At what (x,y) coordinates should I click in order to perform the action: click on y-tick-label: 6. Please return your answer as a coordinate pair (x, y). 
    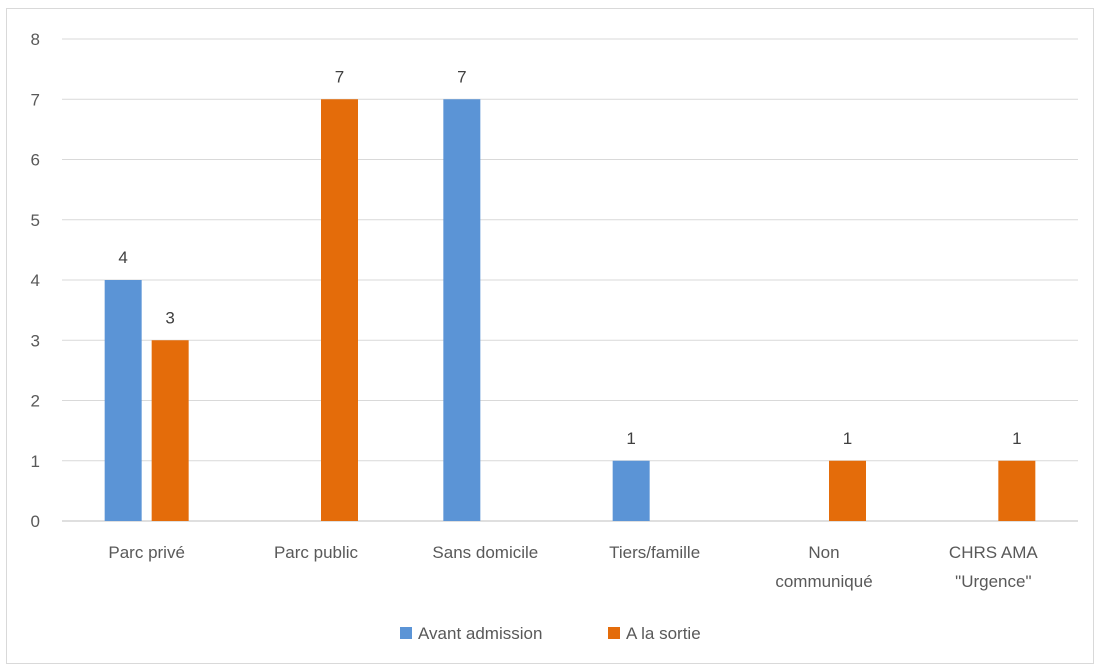
    Looking at the image, I should click on (35, 160).